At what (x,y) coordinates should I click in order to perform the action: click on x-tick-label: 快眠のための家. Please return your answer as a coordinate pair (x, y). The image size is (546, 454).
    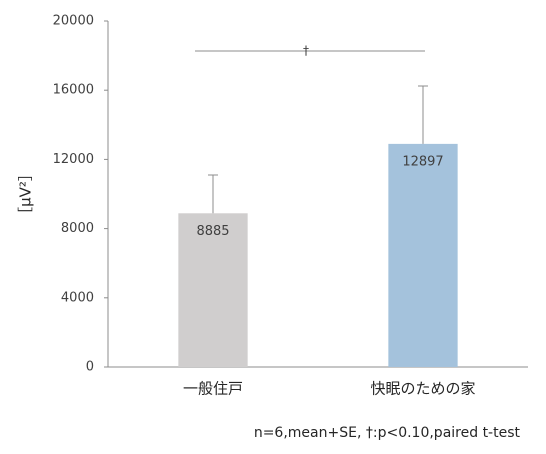
    Looking at the image, I should click on (422, 389).